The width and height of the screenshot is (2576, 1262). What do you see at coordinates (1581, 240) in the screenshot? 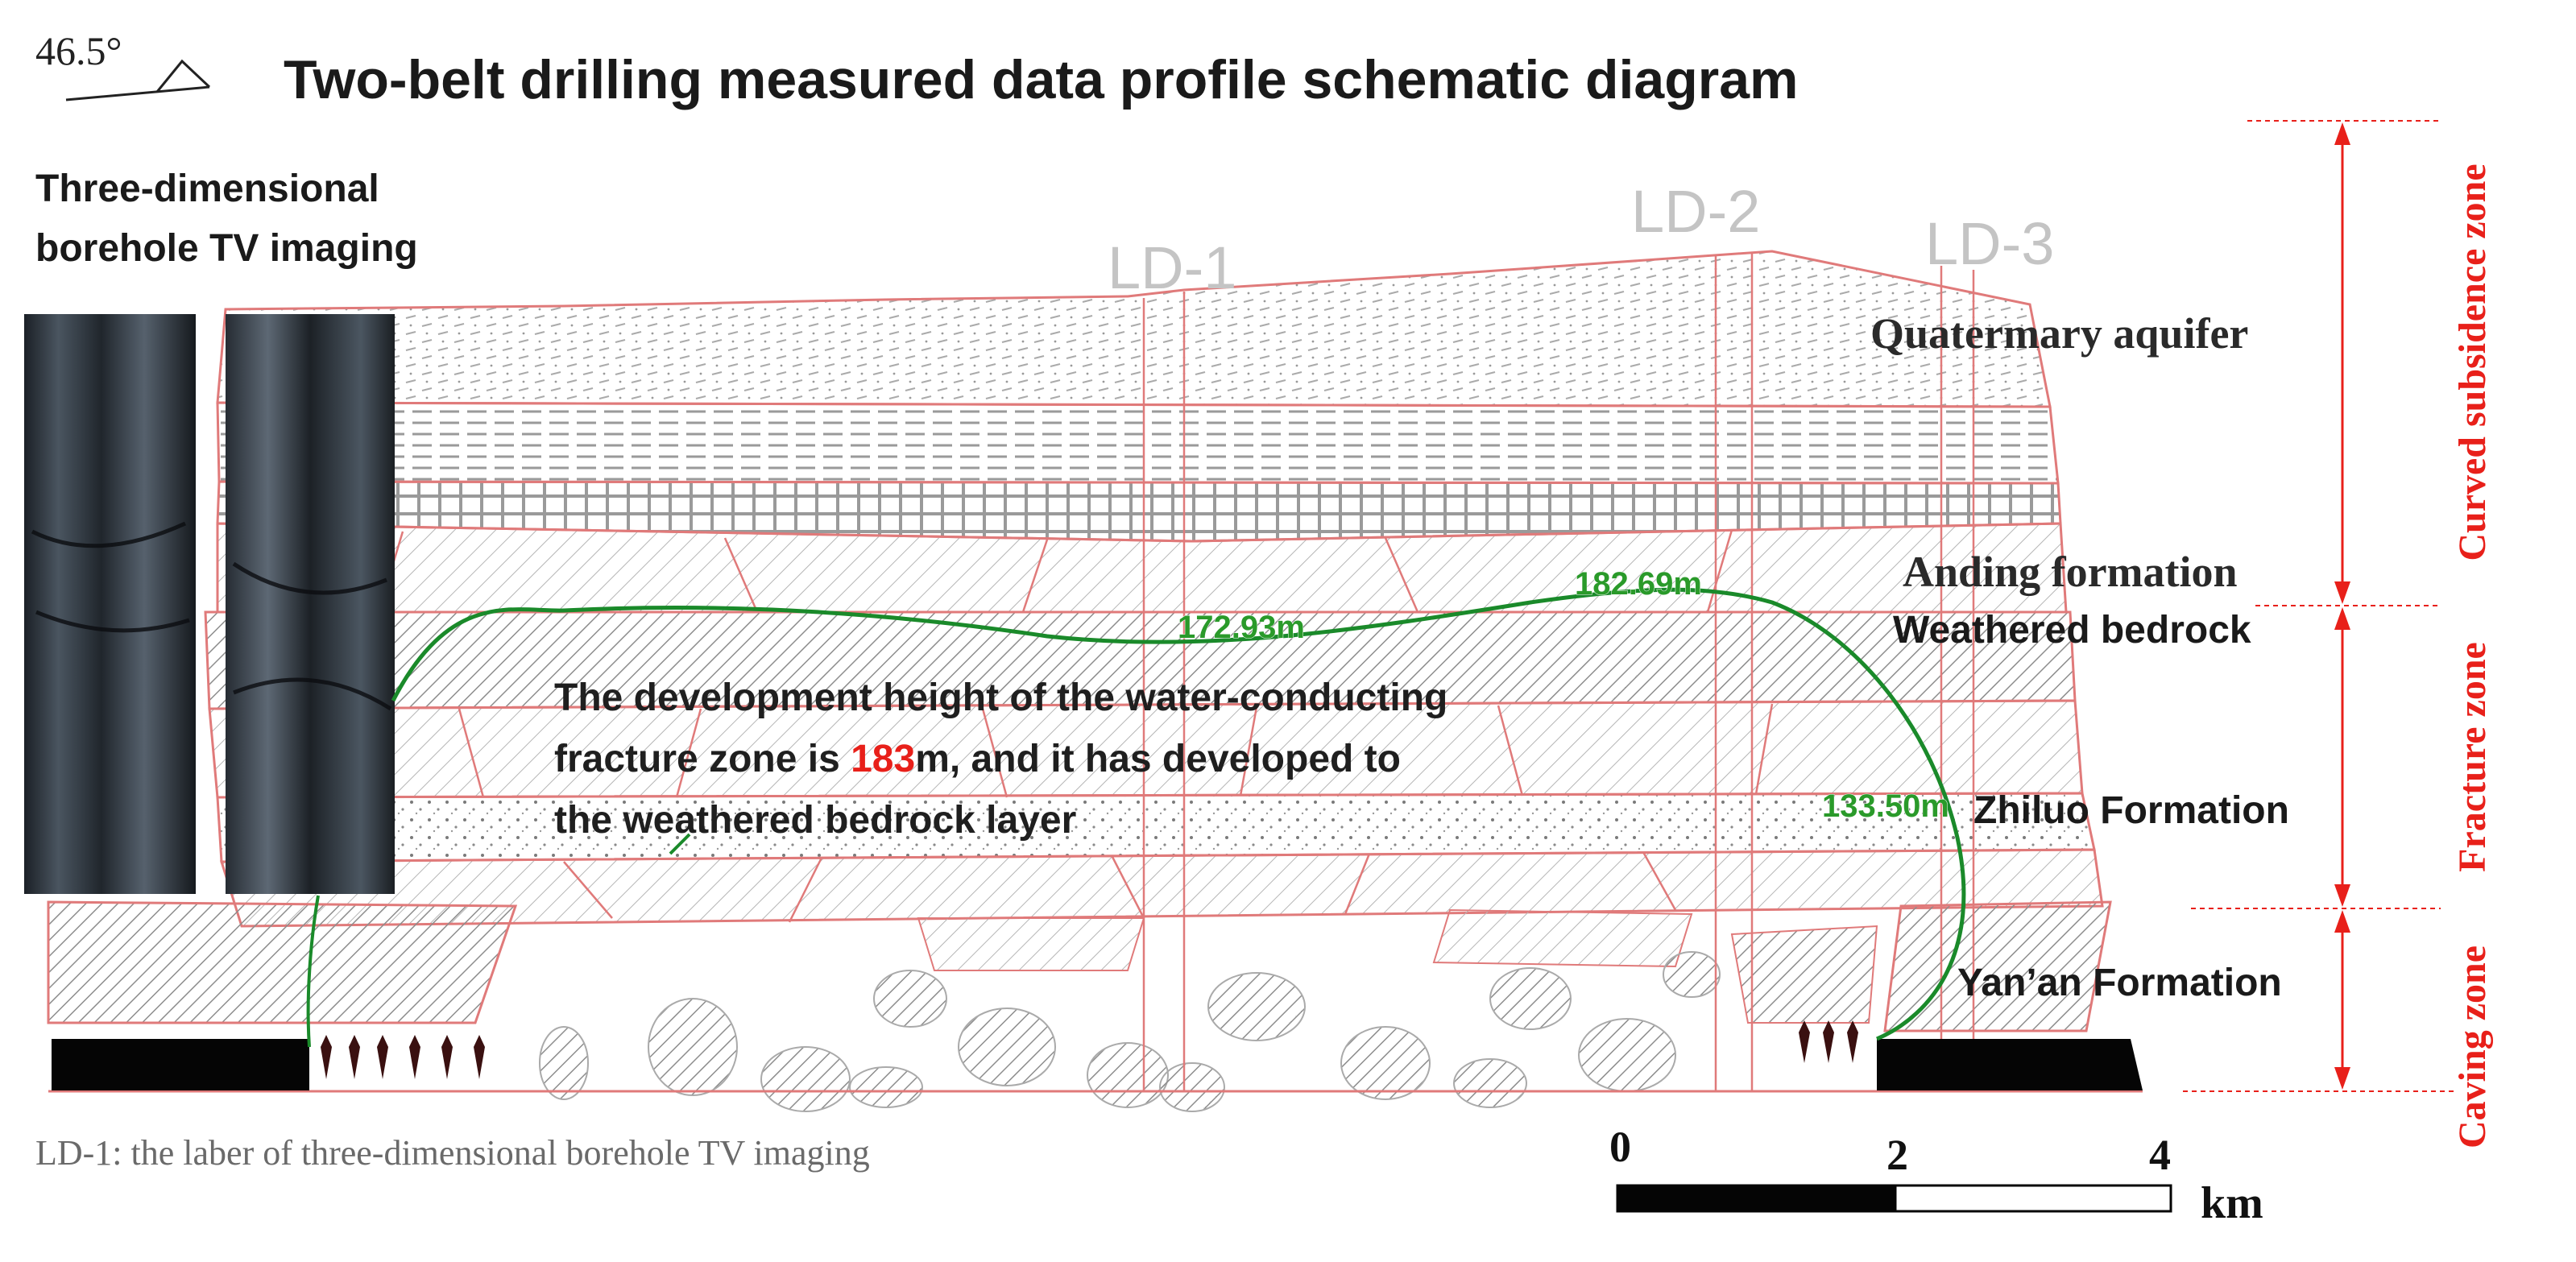
I see `borehole-labels: LD-1 LD-2 LD-3` at bounding box center [1581, 240].